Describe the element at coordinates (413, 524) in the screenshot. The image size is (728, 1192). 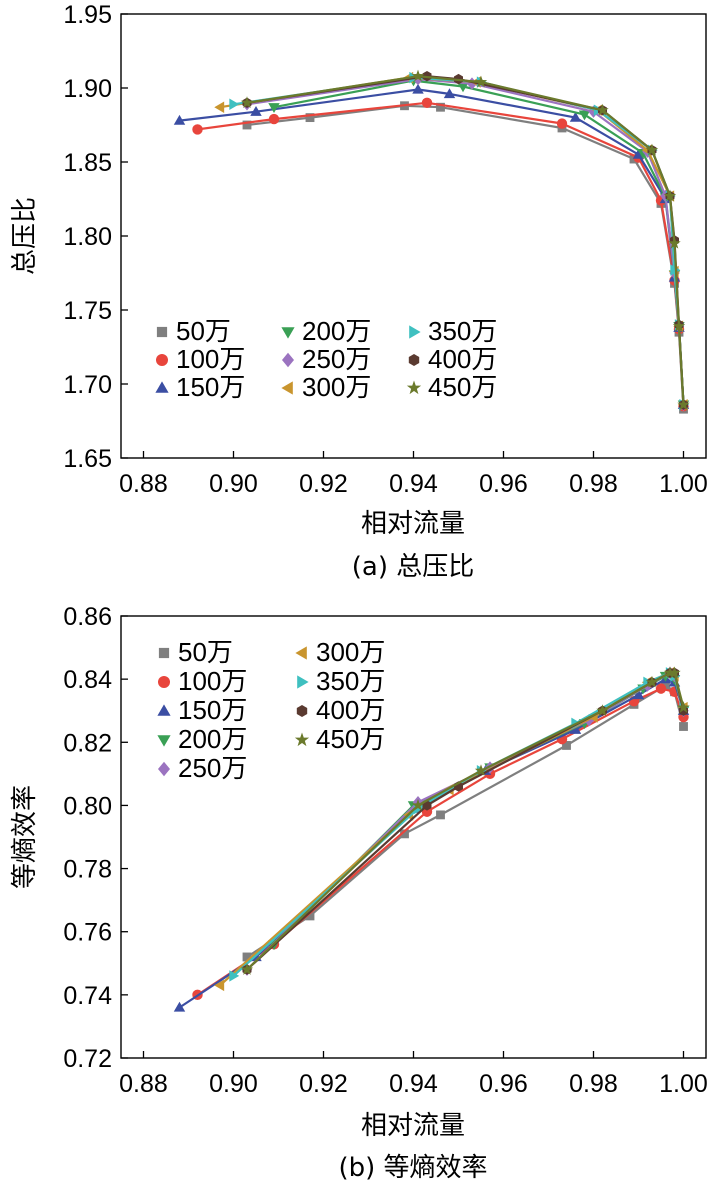
I see `x-axis-label-a: 相对流量` at that location.